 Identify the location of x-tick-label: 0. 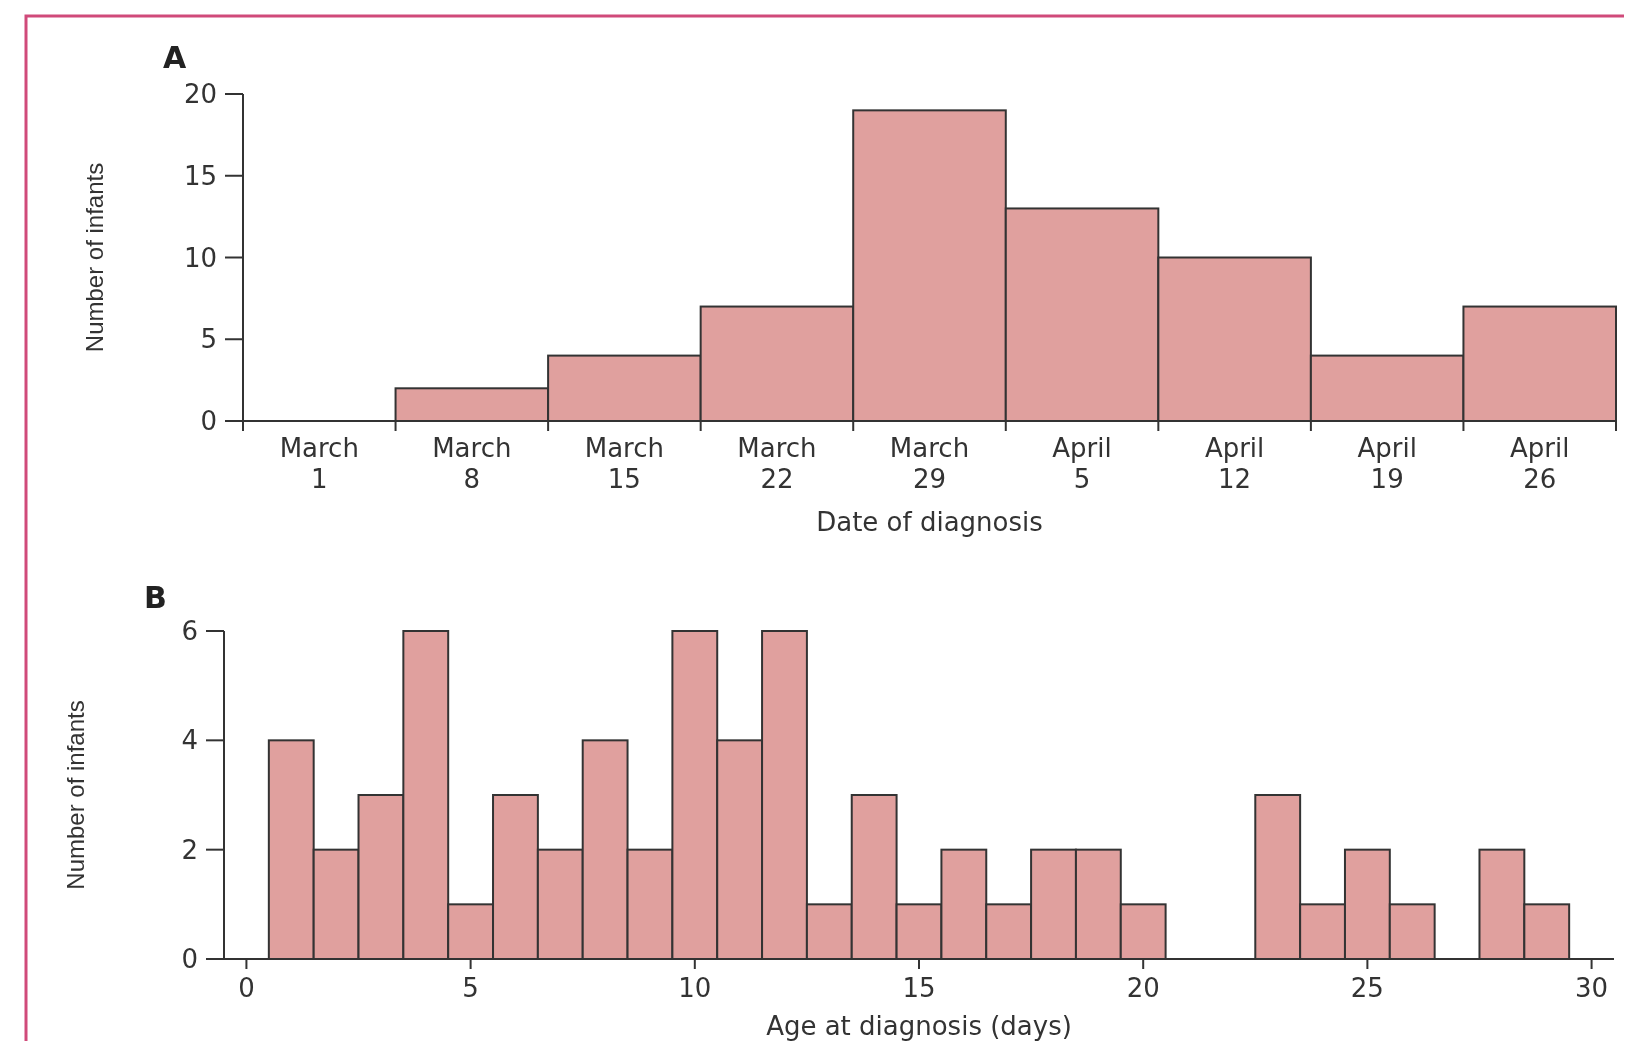
(246, 988).